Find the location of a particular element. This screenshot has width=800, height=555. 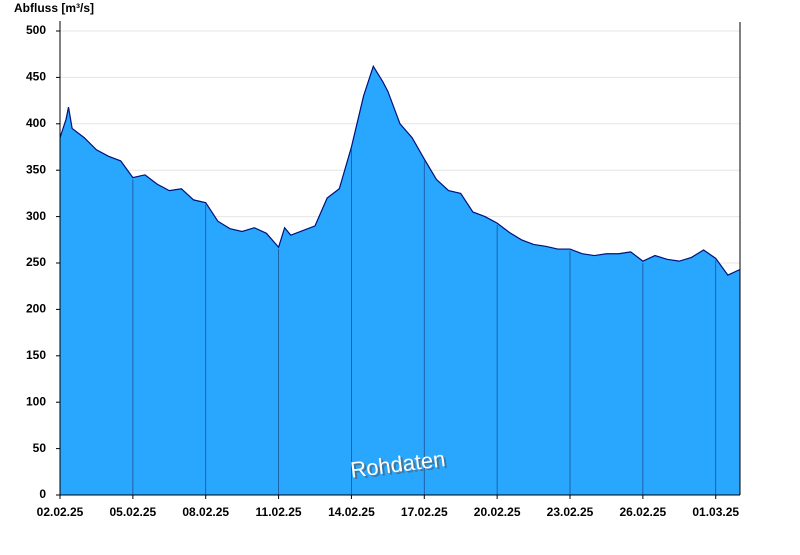

y-tick-label: 500 is located at coordinates (36, 30).